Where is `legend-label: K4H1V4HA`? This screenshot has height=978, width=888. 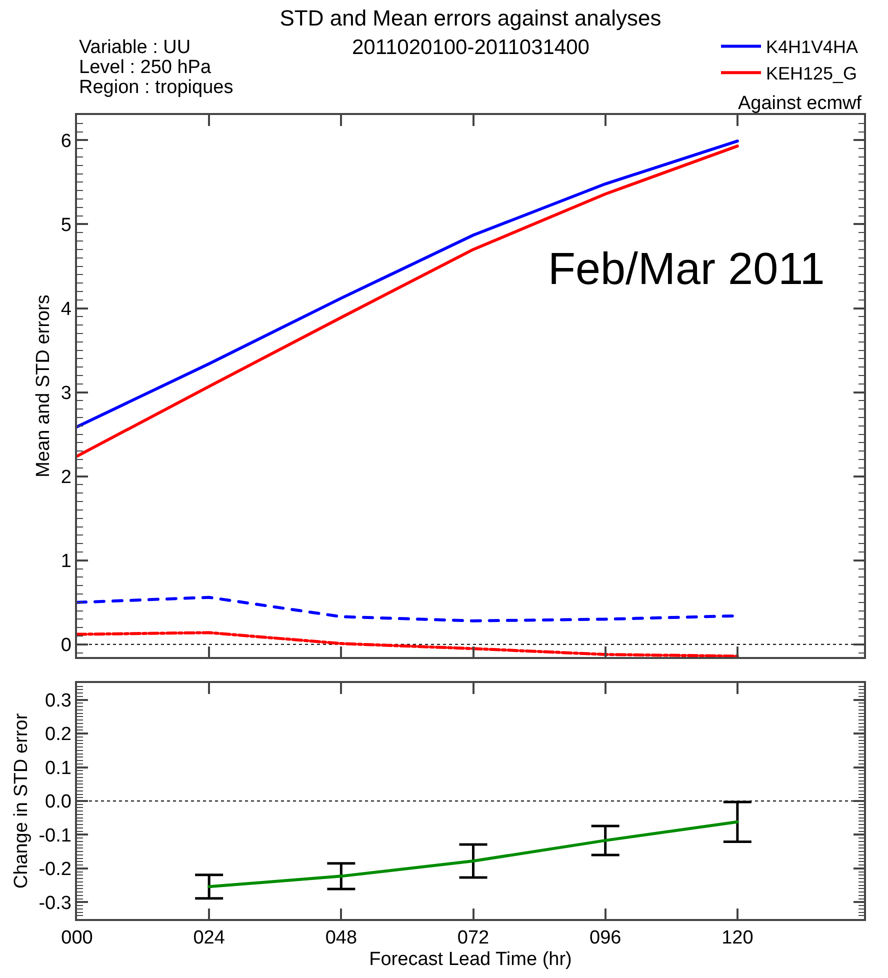 legend-label: K4H1V4HA is located at coordinates (812, 47).